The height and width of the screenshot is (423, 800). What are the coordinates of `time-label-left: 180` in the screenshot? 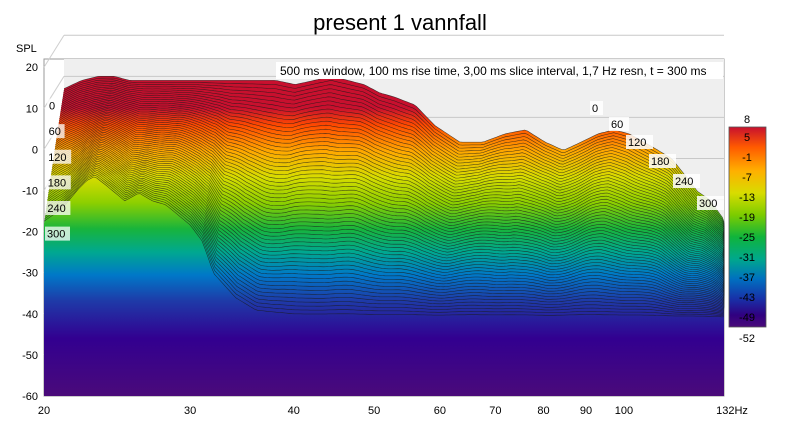 It's located at (57, 183).